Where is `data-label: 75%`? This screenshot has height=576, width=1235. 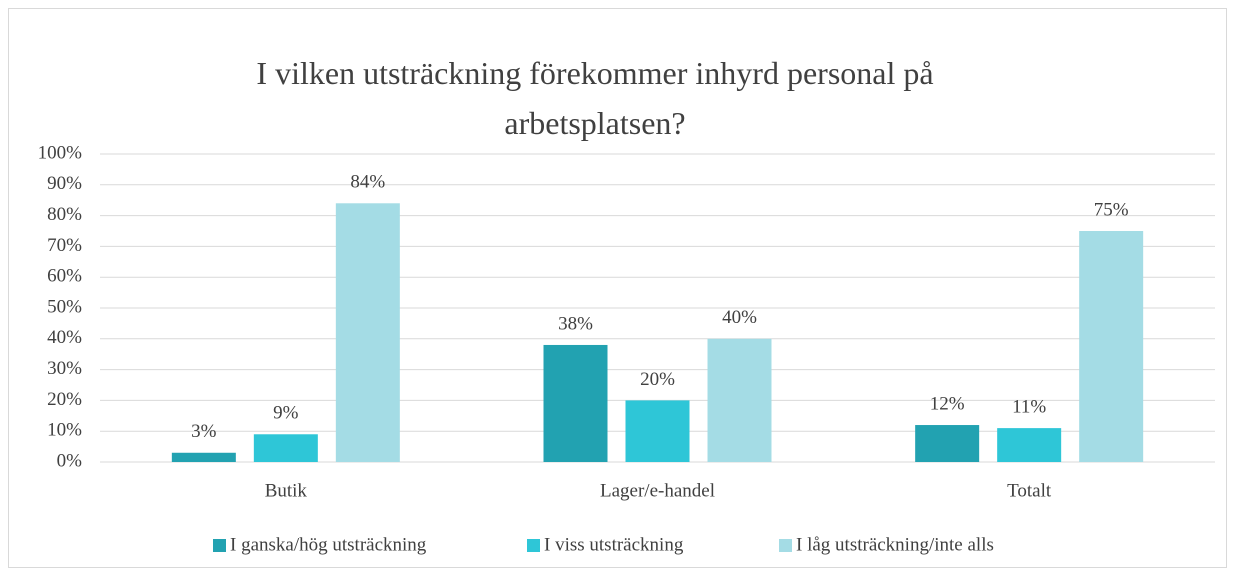 data-label: 75% is located at coordinates (1111, 209).